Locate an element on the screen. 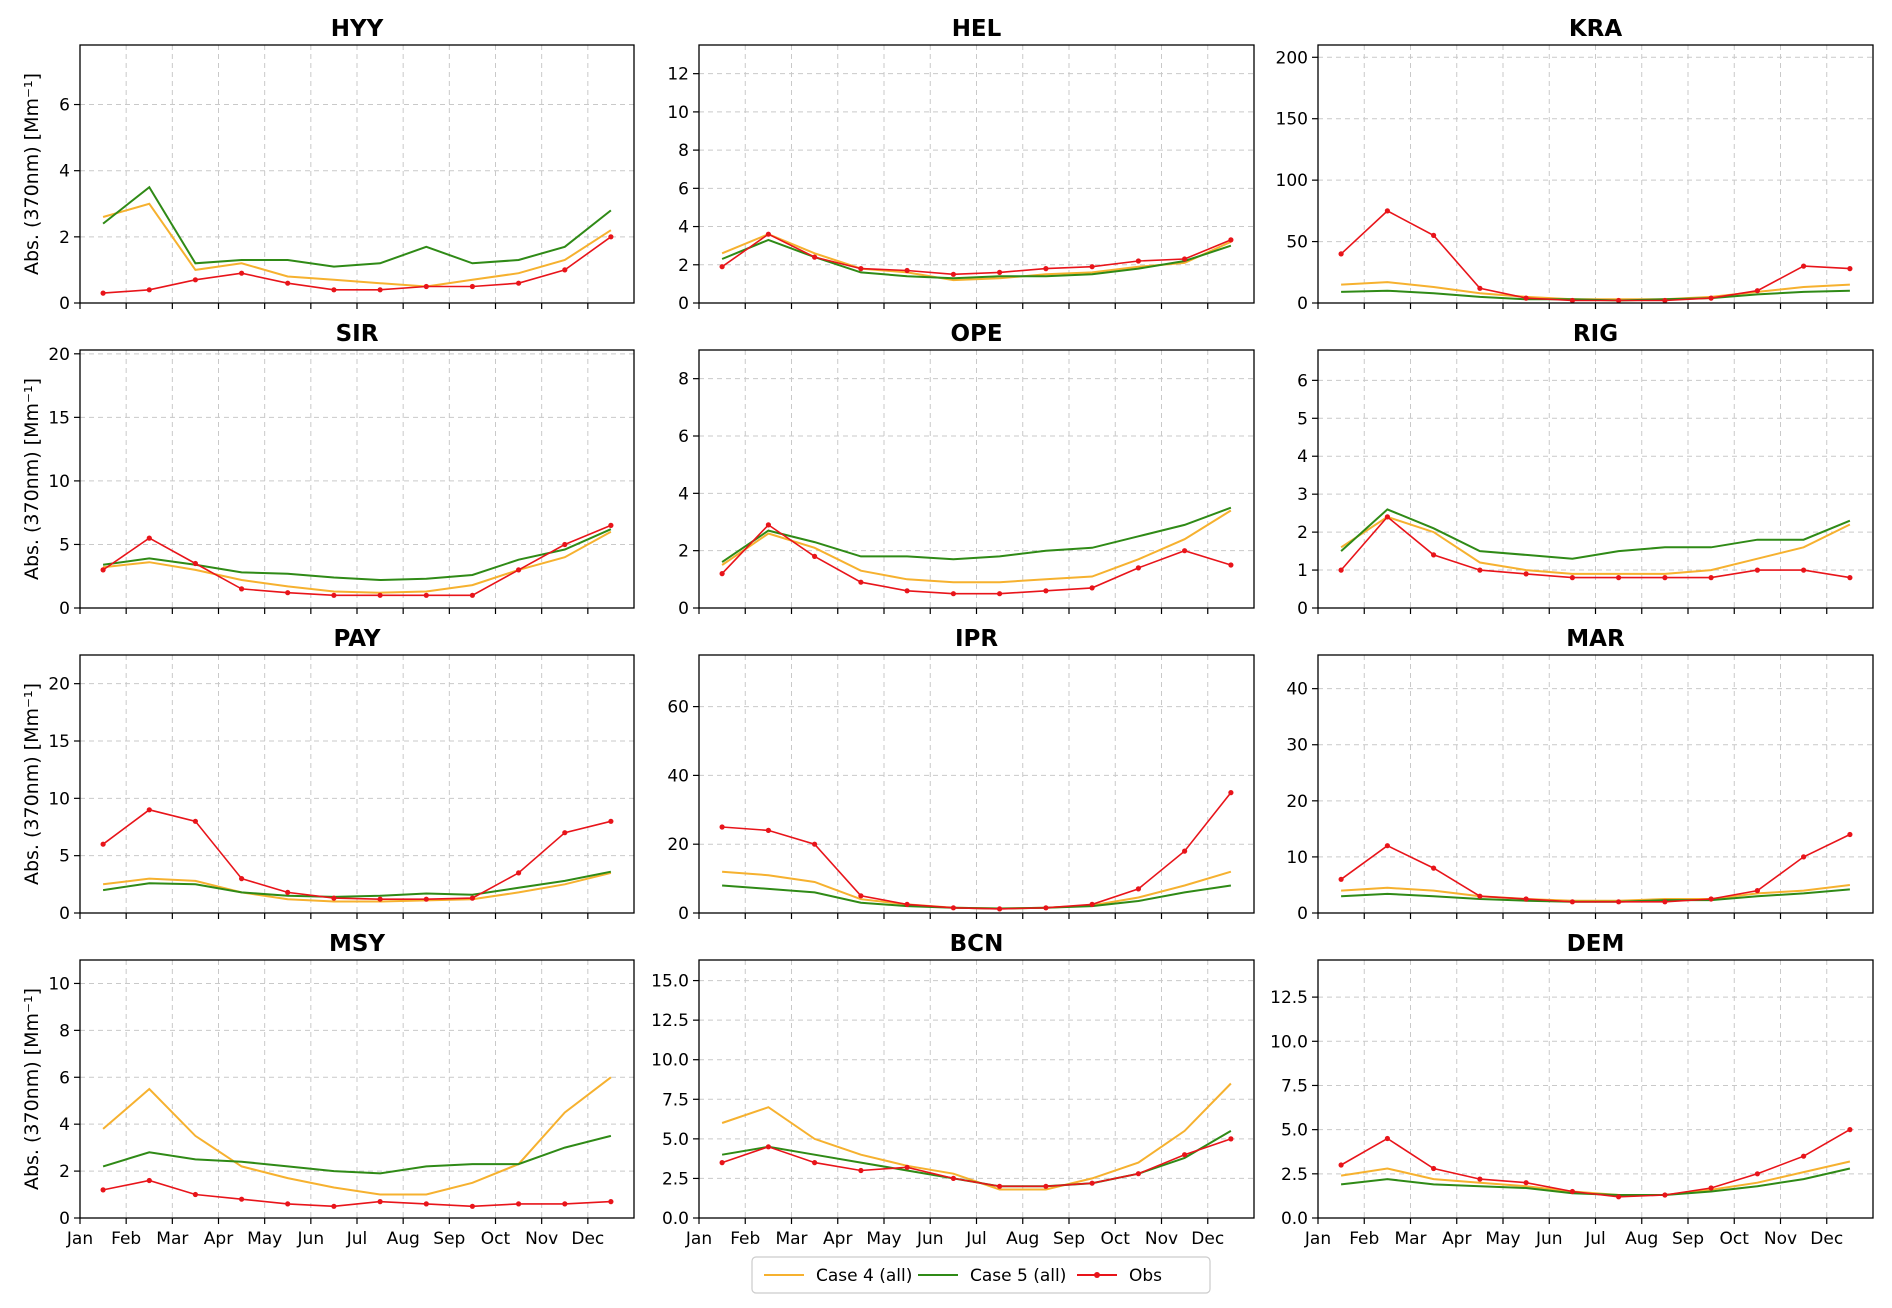 The width and height of the screenshot is (1892, 1308). x-tick-label: Dec is located at coordinates (1207, 1239).